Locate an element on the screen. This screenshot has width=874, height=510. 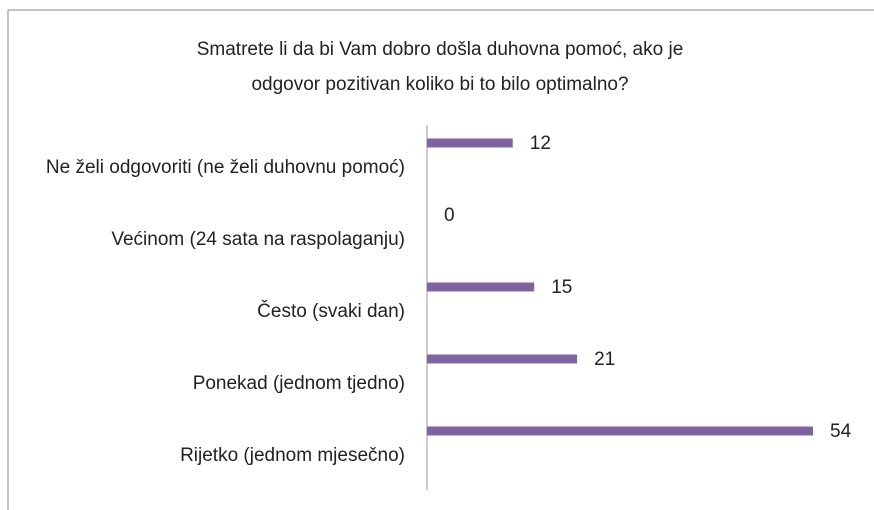
data-label: 21 is located at coordinates (604, 359).